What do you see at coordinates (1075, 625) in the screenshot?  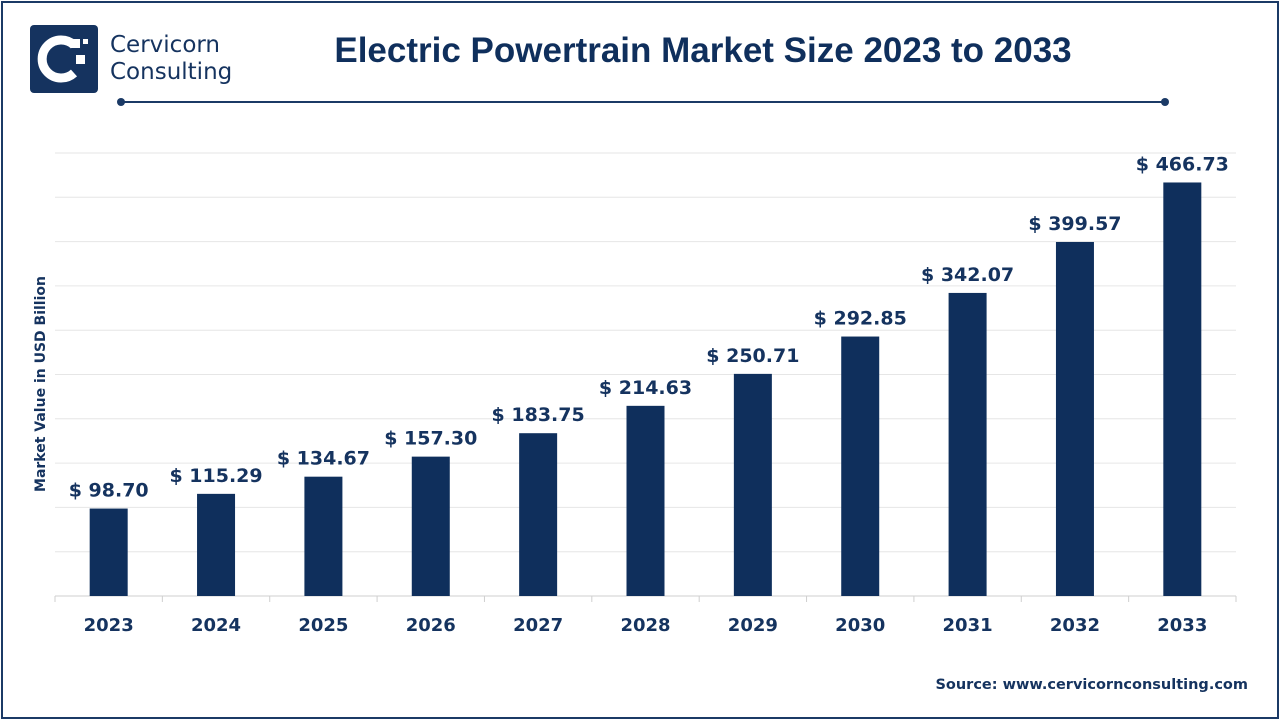 I see `x-tick-label: 2032` at bounding box center [1075, 625].